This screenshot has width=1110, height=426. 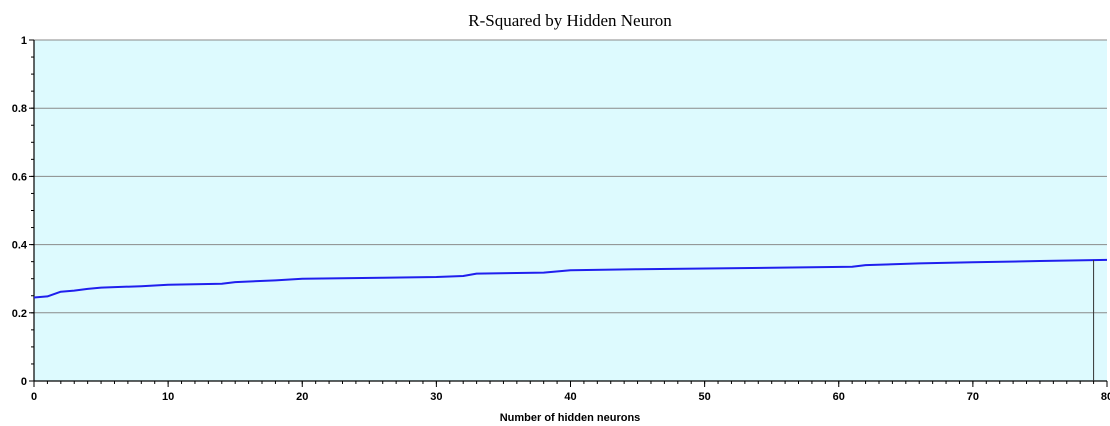 What do you see at coordinates (570, 20) in the screenshot?
I see `chart-title: R-Squared by Hidden Neuron` at bounding box center [570, 20].